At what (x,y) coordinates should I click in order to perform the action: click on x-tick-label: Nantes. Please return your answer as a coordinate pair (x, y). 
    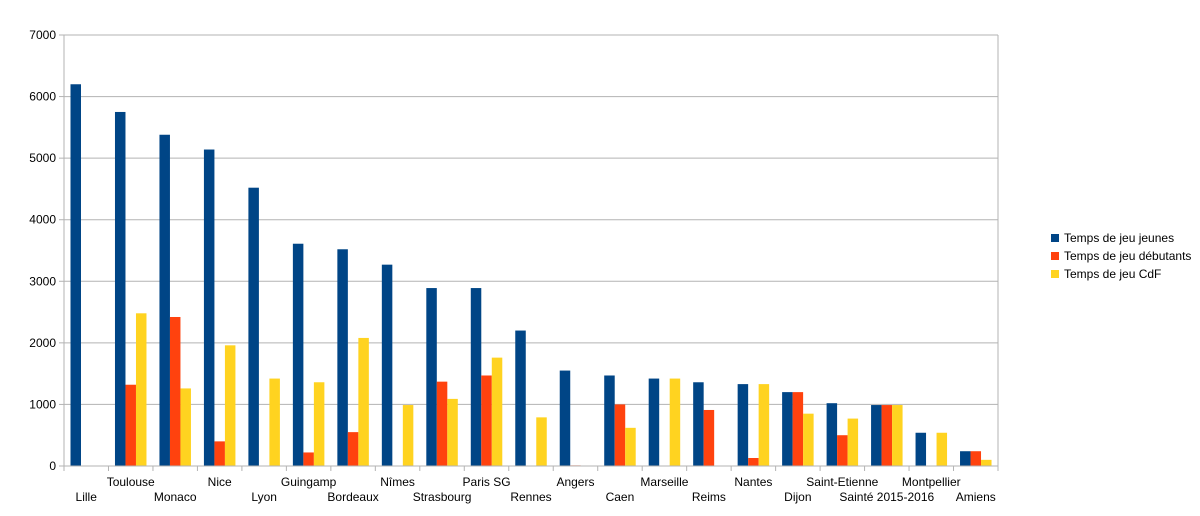
    Looking at the image, I should click on (753, 482).